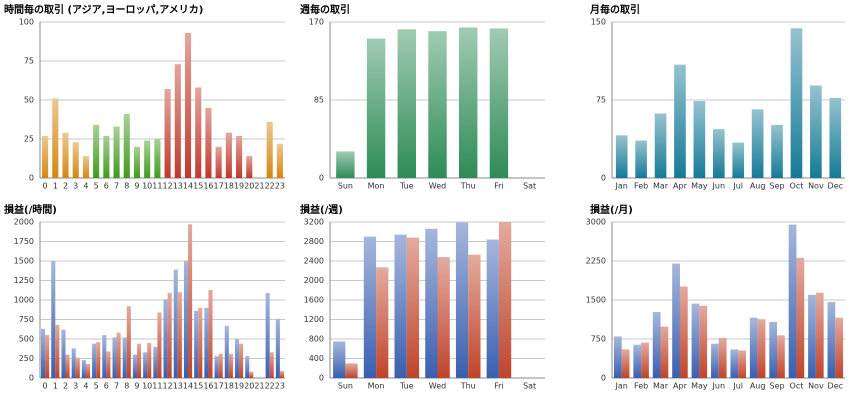 Image resolution: width=860 pixels, height=400 pixels. I want to click on x-tick-label: 5, so click(96, 386).